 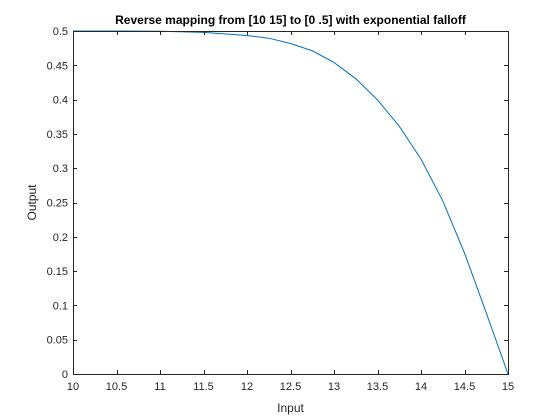 I want to click on x-tick-label: 11, so click(x=159, y=387).